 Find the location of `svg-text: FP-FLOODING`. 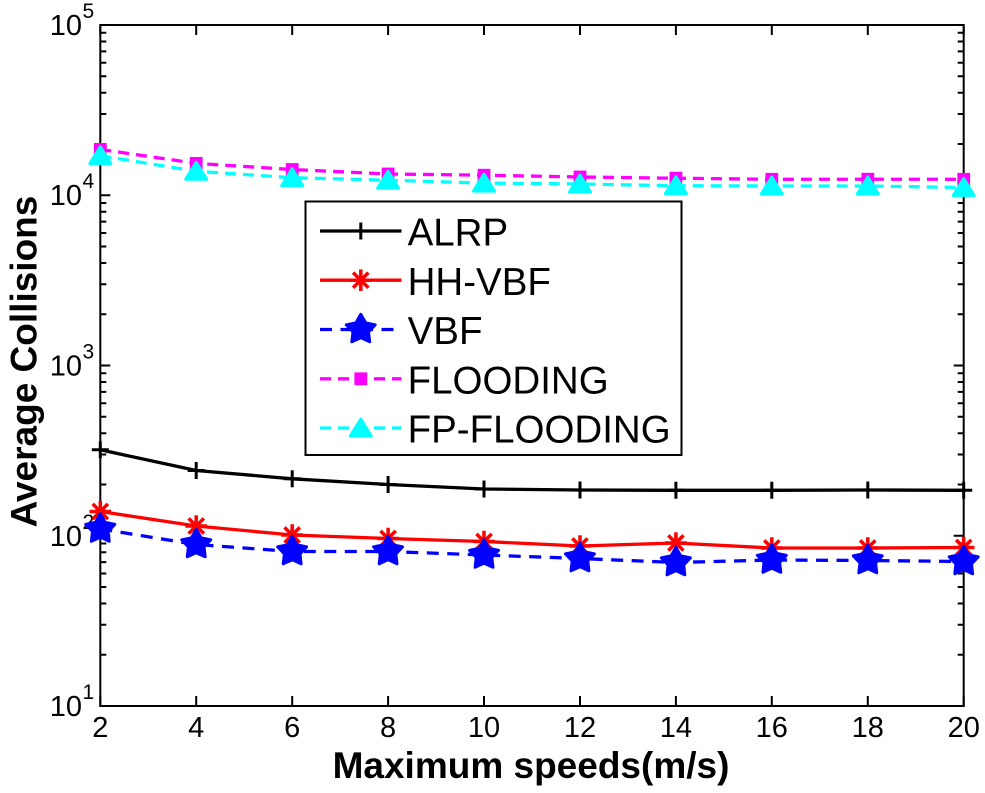

svg-text: FP-FLOODING is located at coordinates (539, 430).